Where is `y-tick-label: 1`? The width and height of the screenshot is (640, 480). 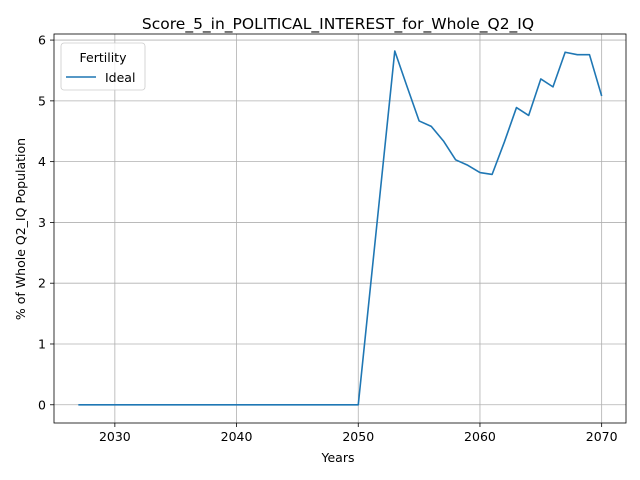
y-tick-label: 1 is located at coordinates (42, 343).